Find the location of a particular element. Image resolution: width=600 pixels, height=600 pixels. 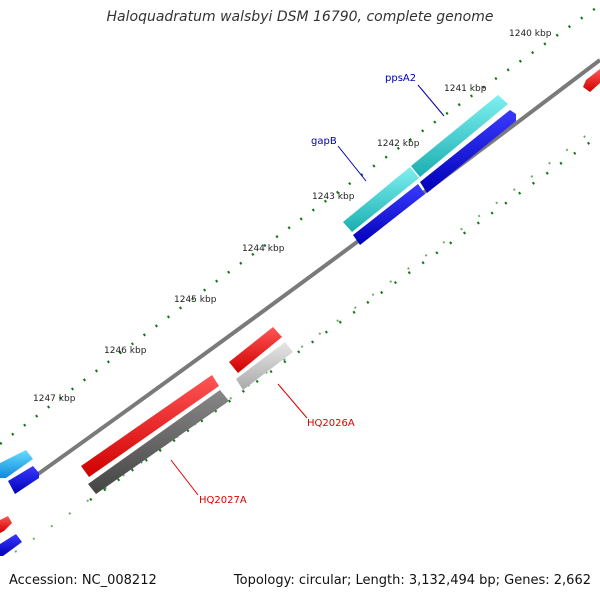

tick-label-1242: 1242 kbp is located at coordinates (398, 144).